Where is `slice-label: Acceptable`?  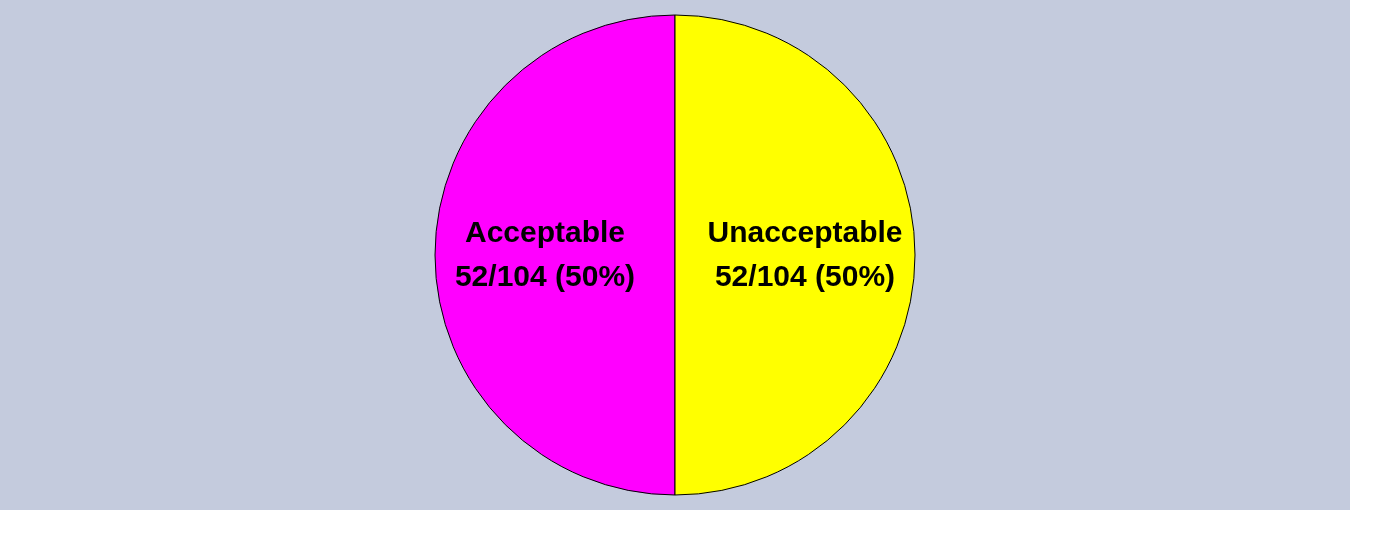
slice-label: Acceptable is located at coordinates (545, 231).